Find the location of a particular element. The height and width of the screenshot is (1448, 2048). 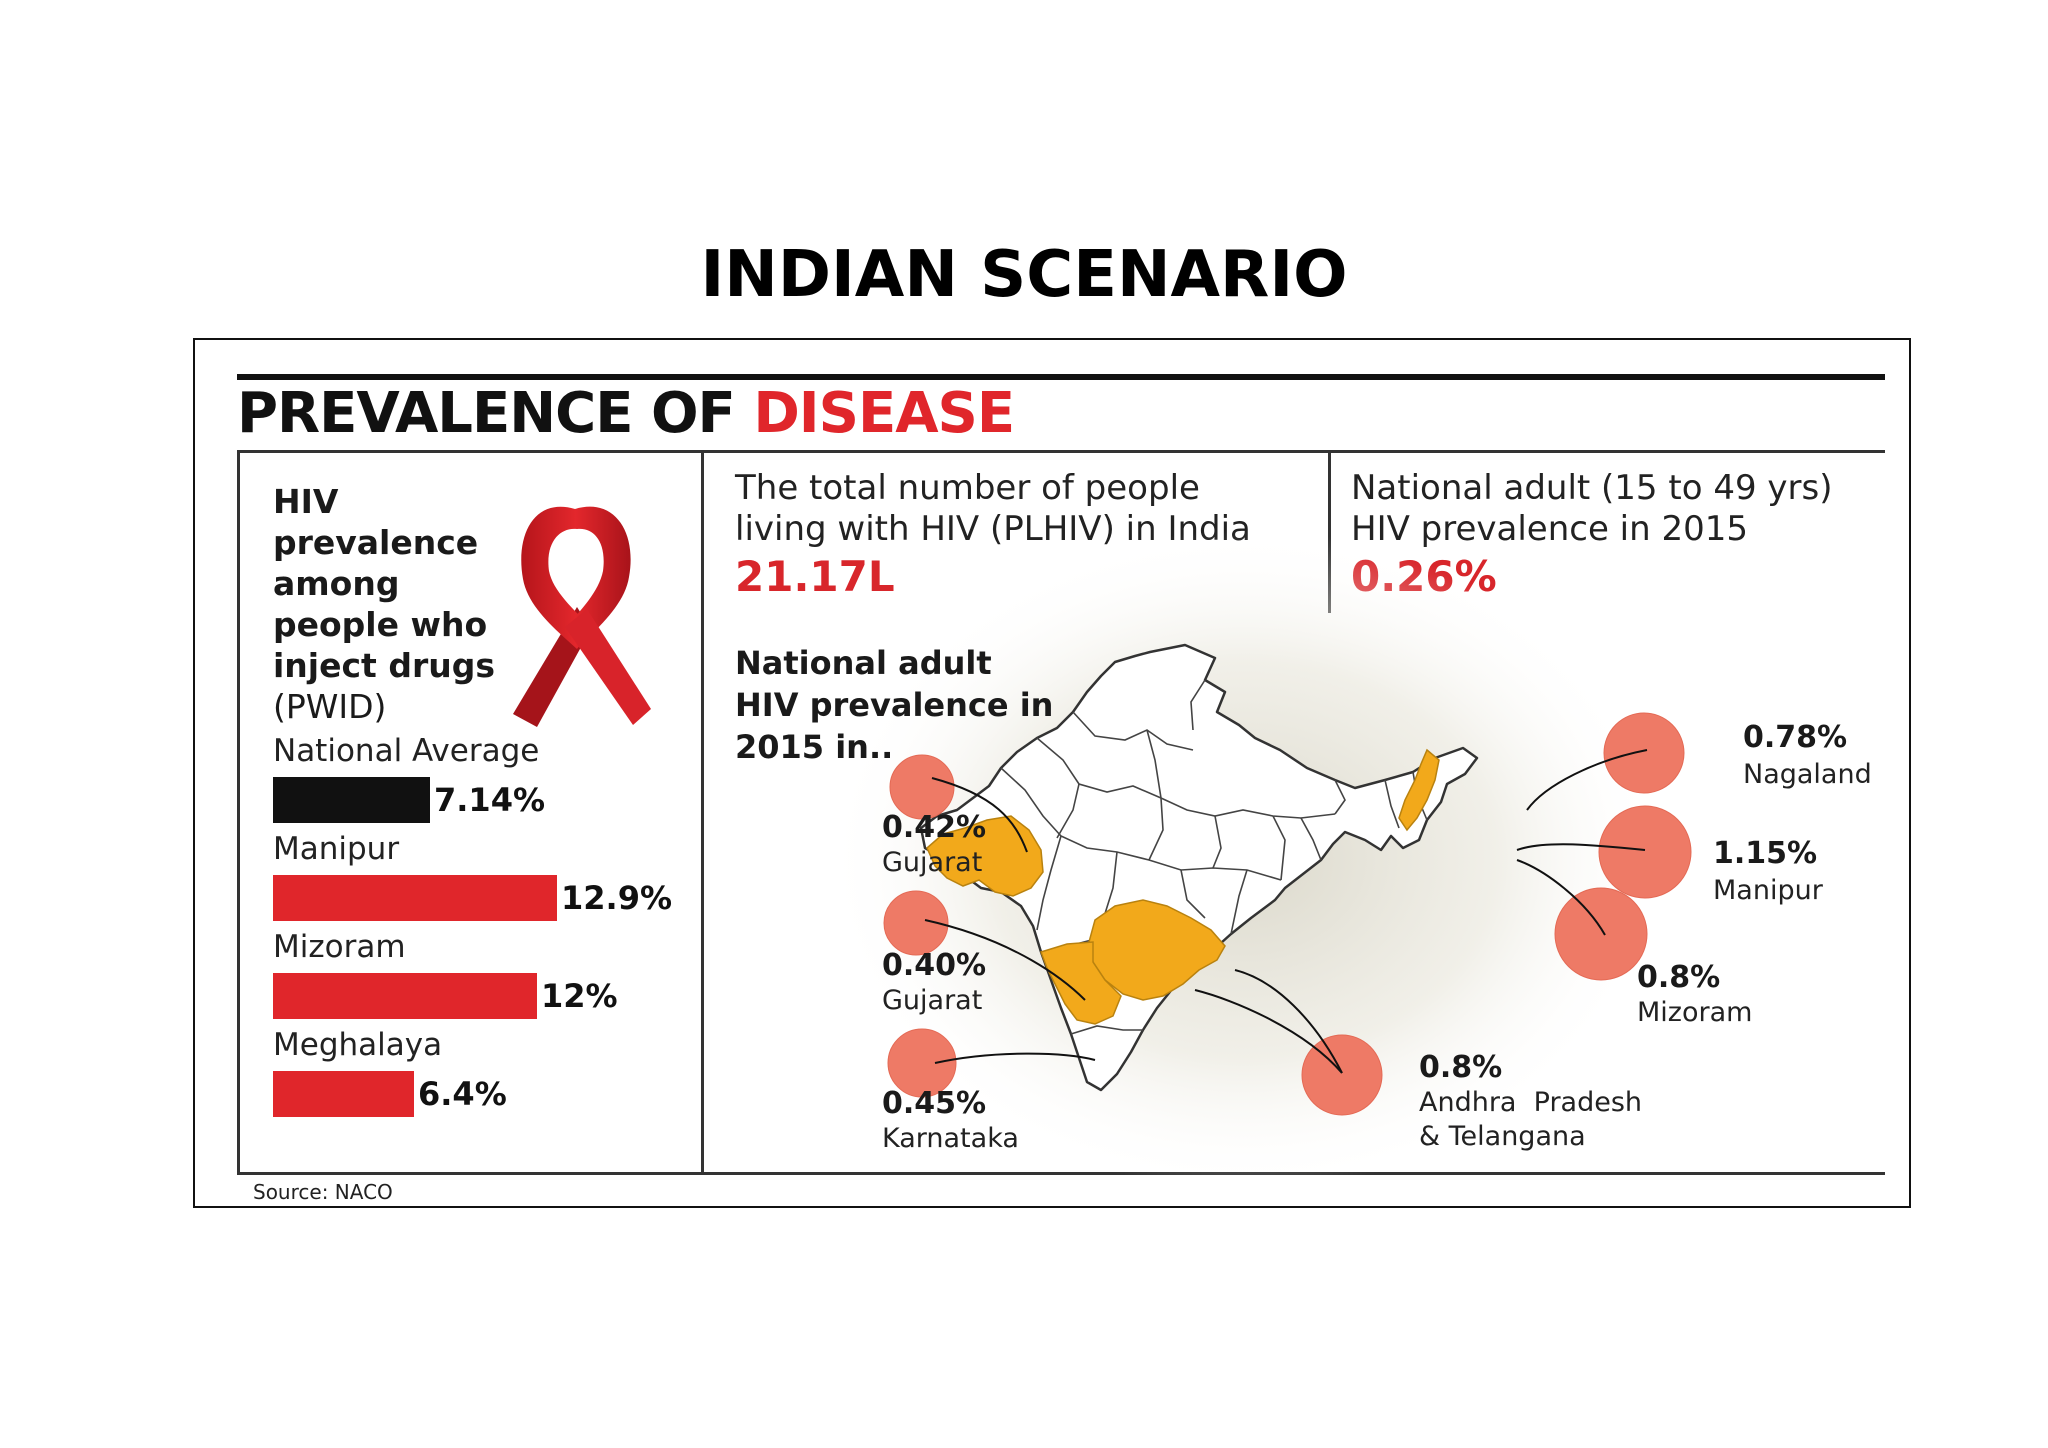

pwid-title-line: people who is located at coordinates (380, 624).